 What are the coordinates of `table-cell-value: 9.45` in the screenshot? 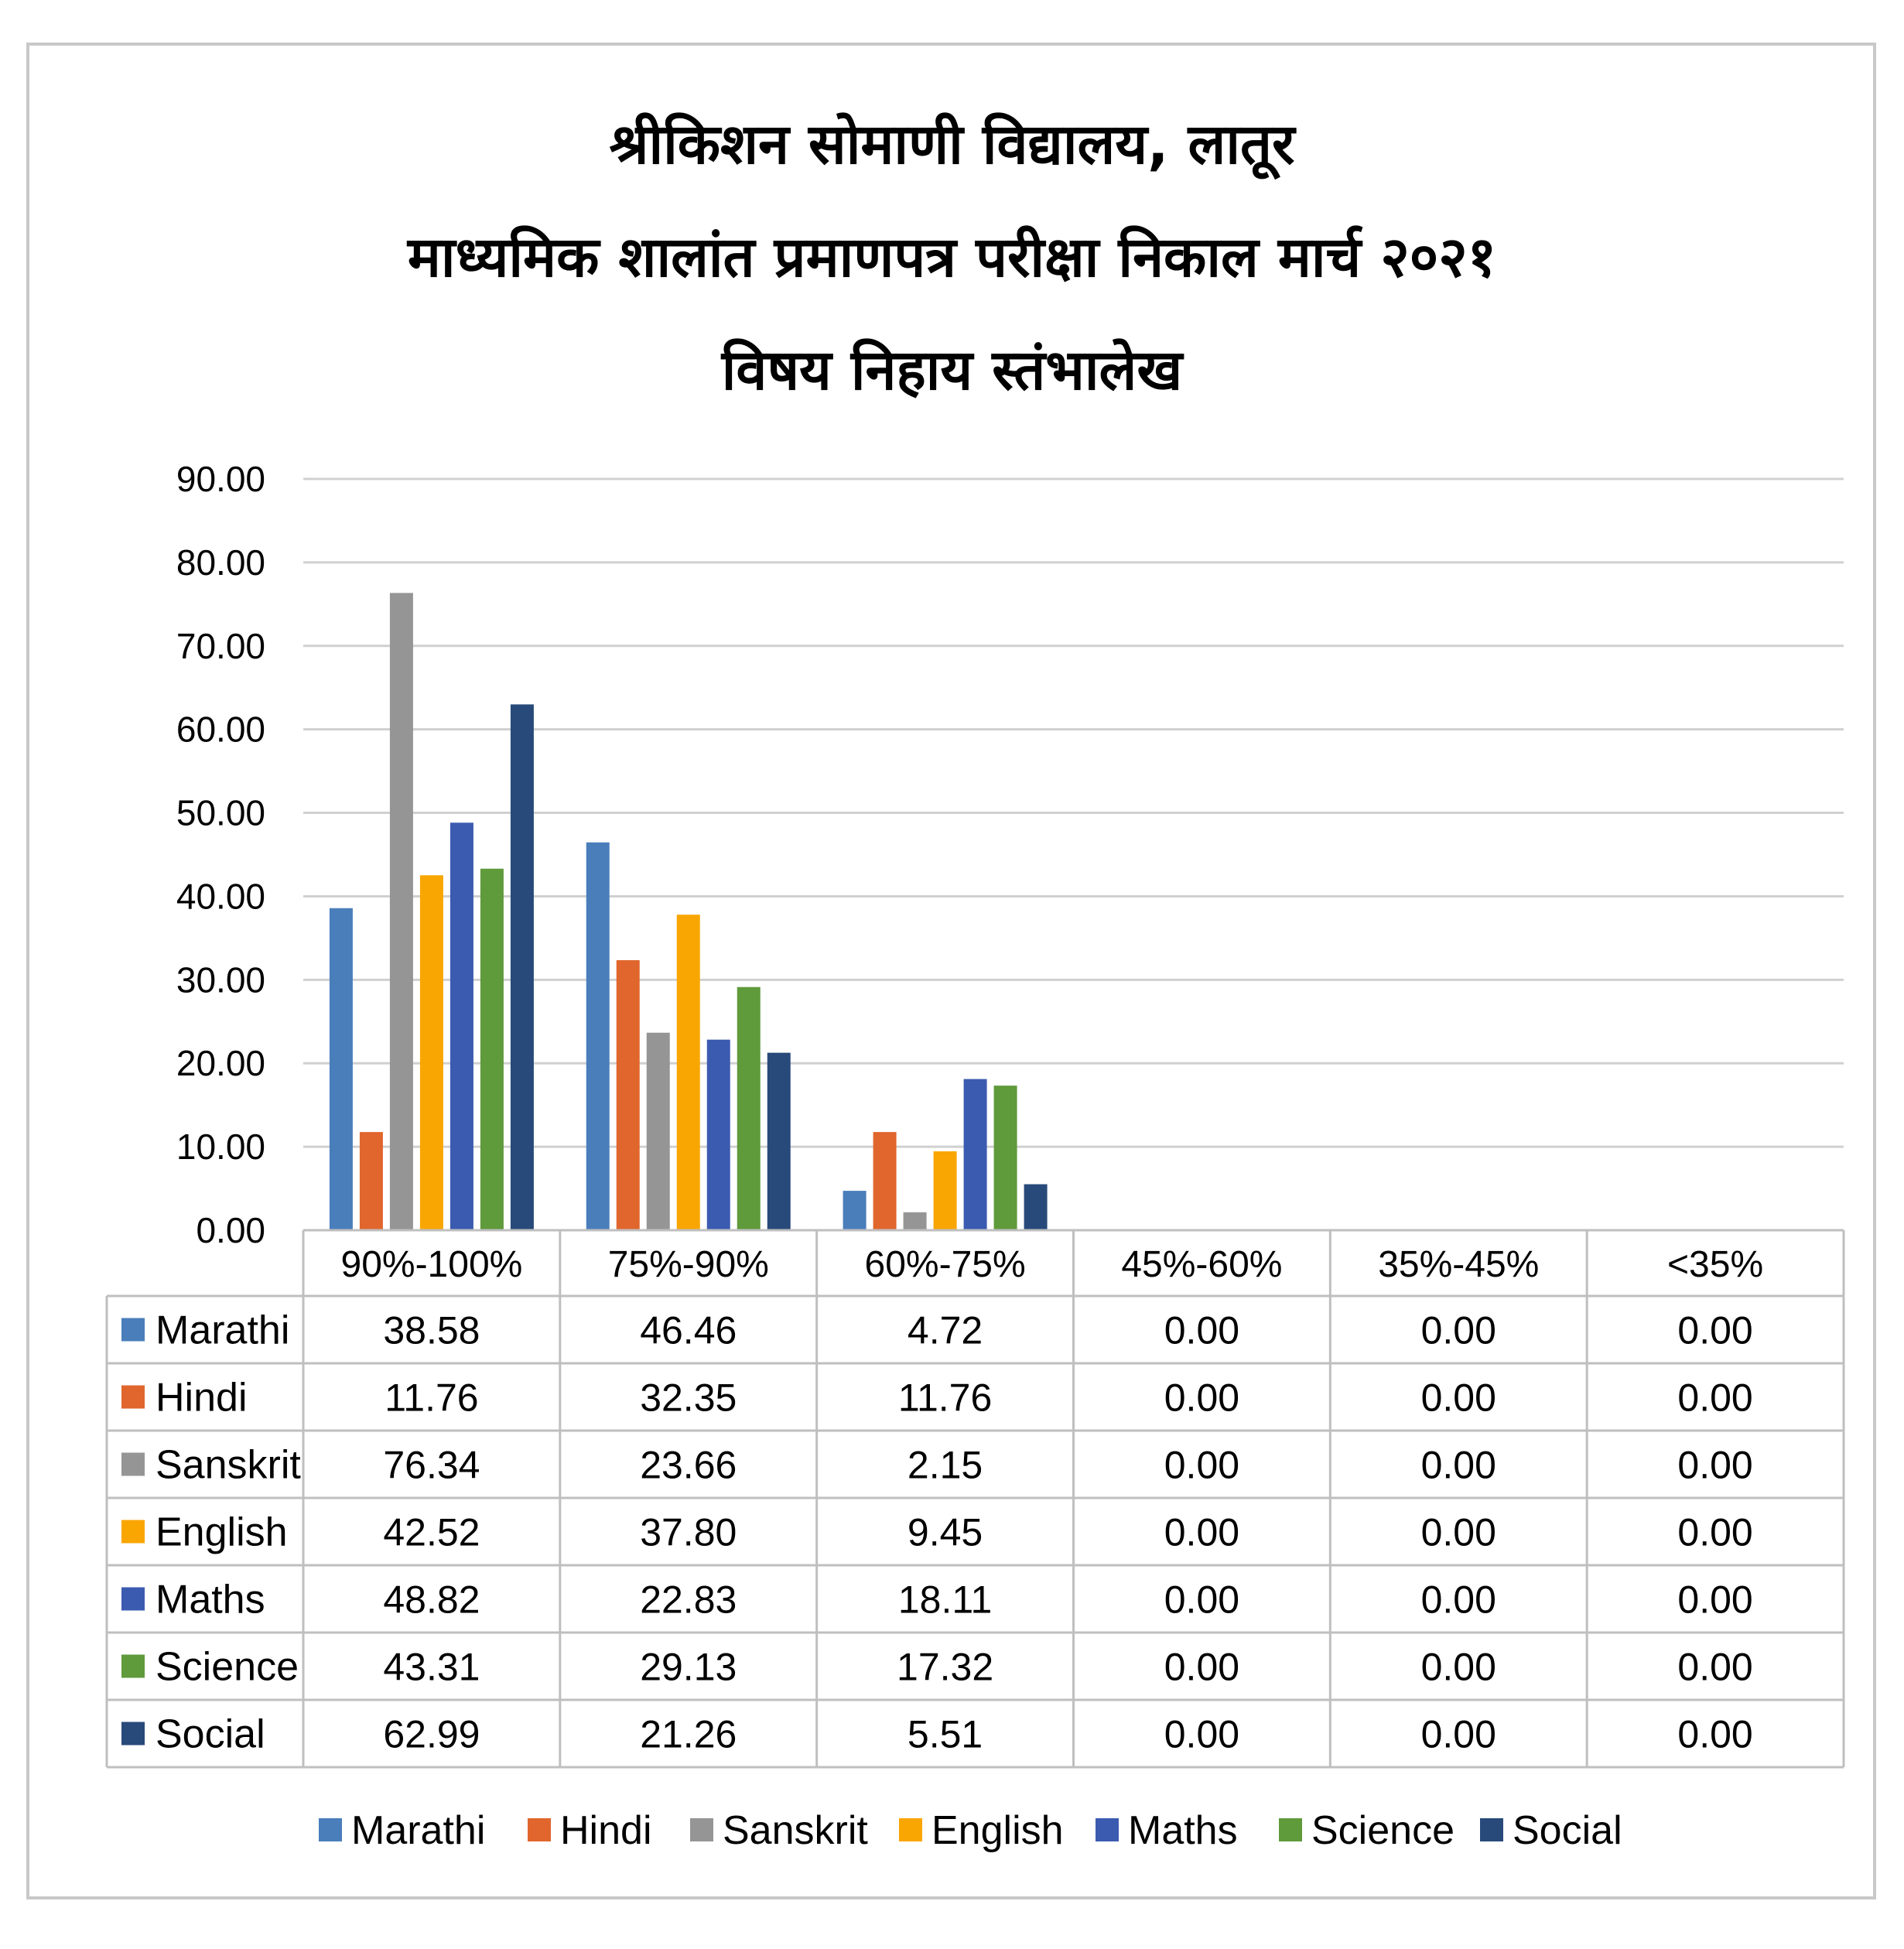 It's located at (945, 1532).